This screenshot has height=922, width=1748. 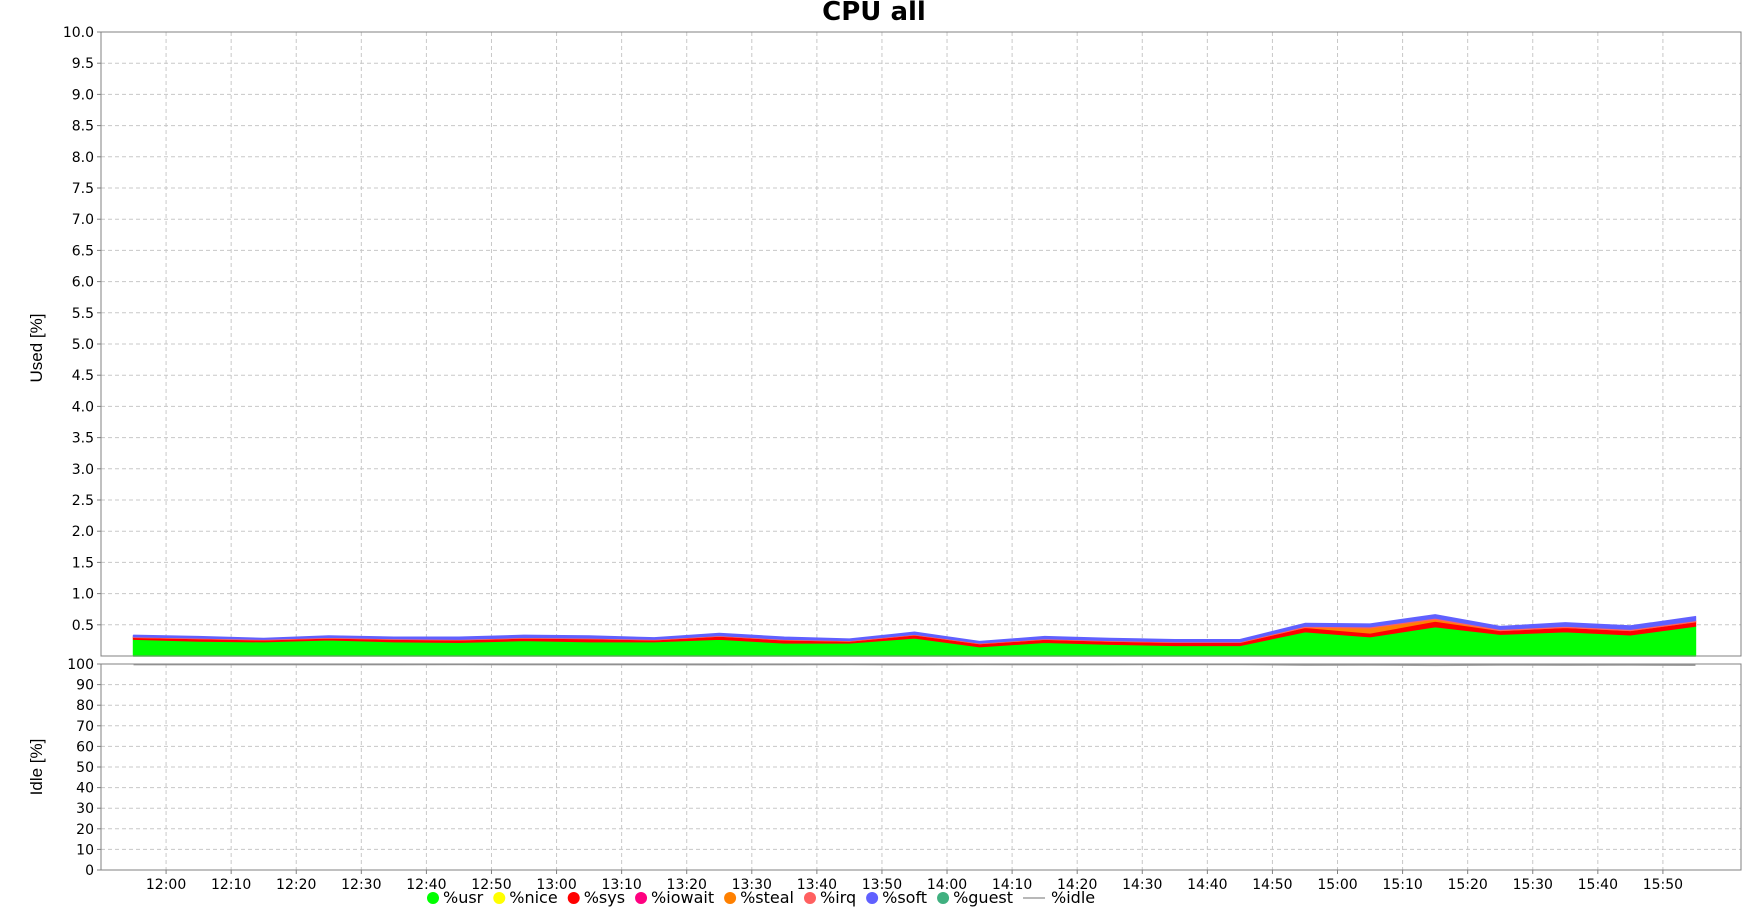 What do you see at coordinates (83, 407) in the screenshot?
I see `top-y-tick-label: 4.0` at bounding box center [83, 407].